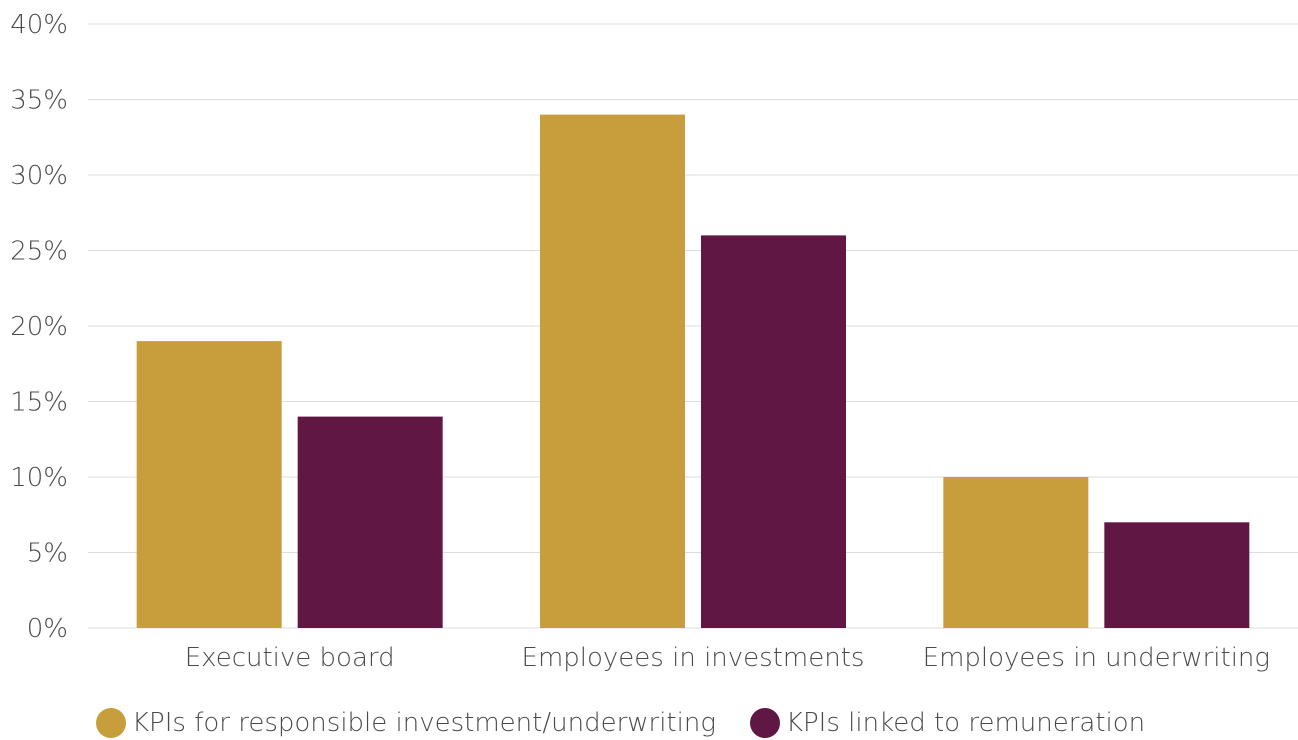 The image size is (1298, 740). I want to click on y-tick-label: 15%, so click(39, 403).